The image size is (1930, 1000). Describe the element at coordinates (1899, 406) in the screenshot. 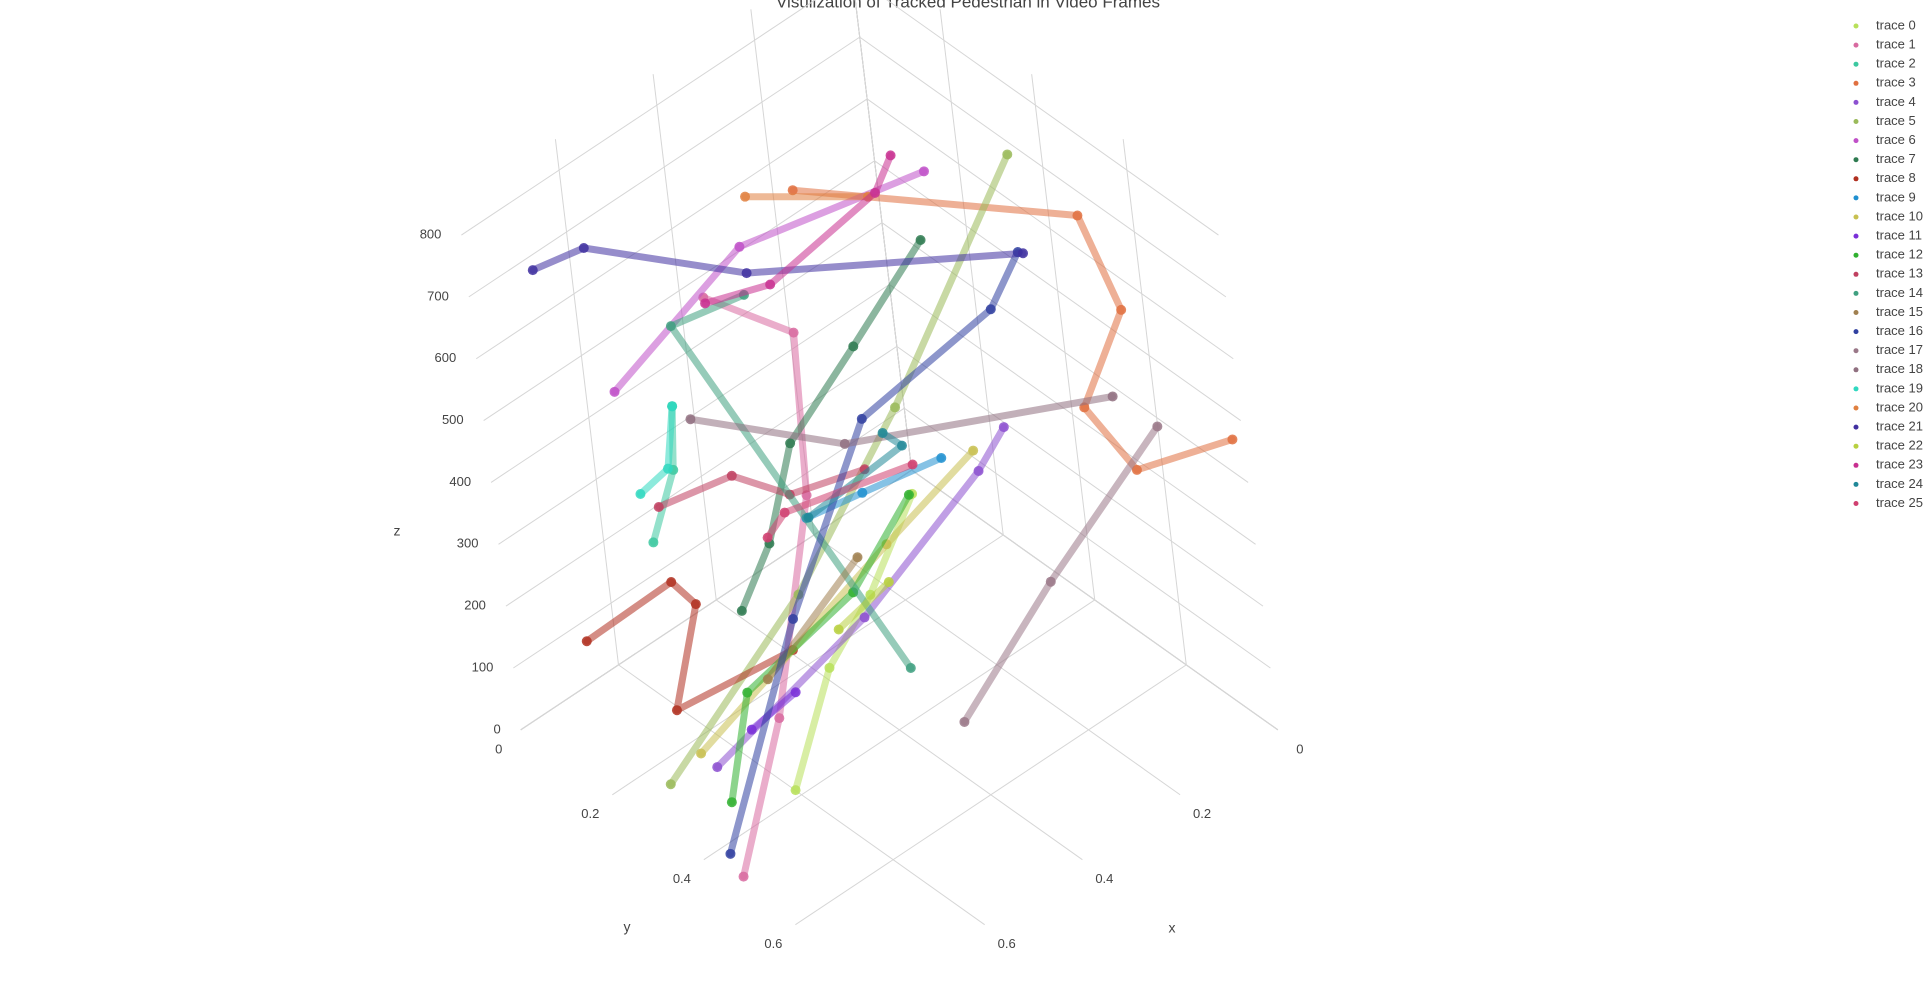

I see `legend-label: trace 20` at that location.